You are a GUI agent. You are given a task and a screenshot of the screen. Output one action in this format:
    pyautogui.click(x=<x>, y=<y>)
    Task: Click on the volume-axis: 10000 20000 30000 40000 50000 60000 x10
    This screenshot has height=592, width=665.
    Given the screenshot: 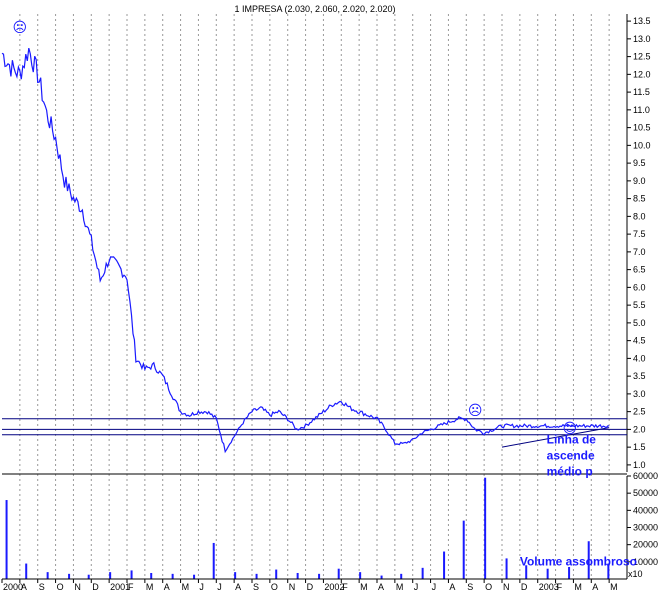 What is the action you would take?
    pyautogui.click(x=642, y=525)
    